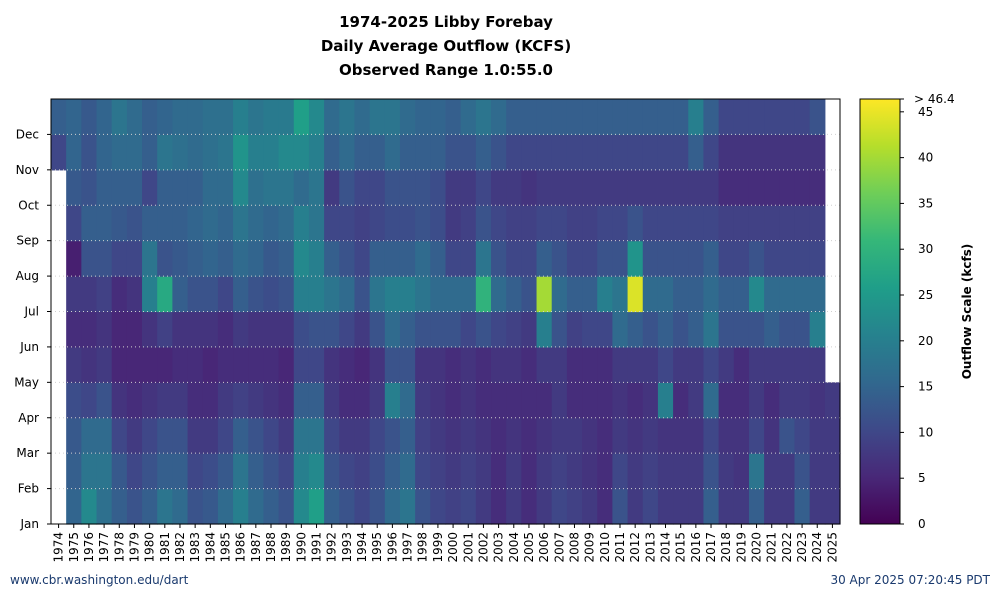 This screenshot has width=1000, height=600. Describe the element at coordinates (408, 547) in the screenshot. I see `x-tick-label: 1997` at that location.